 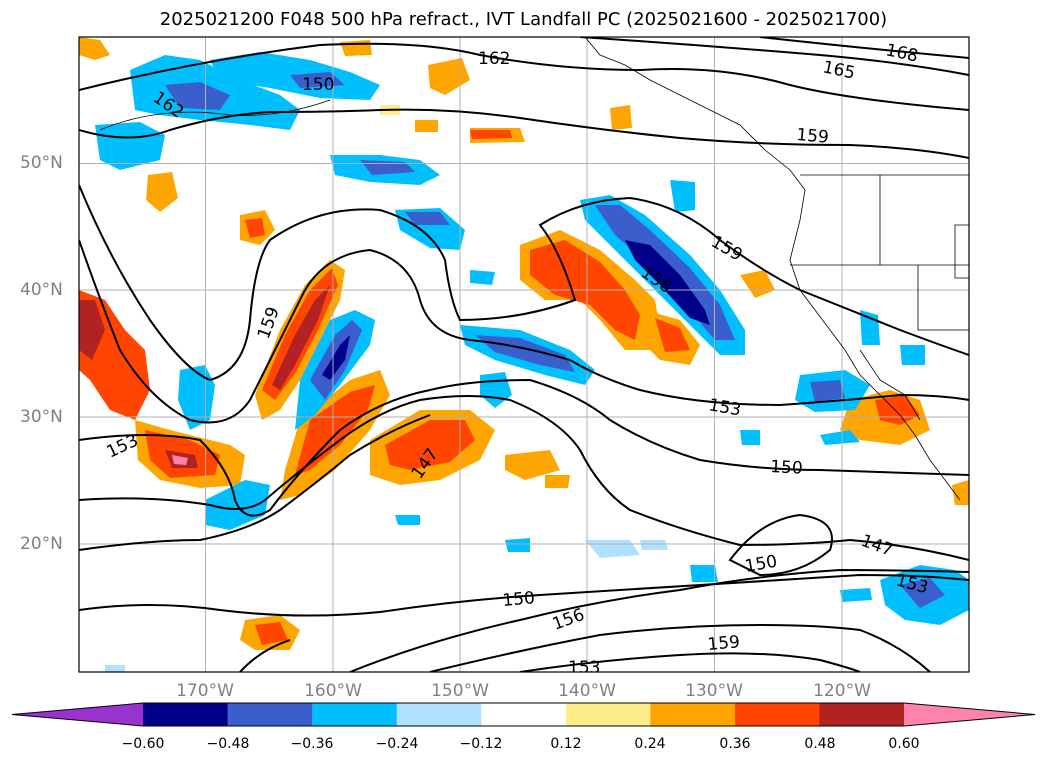 I want to click on lat-tick-label: 30°N, so click(x=41, y=417).